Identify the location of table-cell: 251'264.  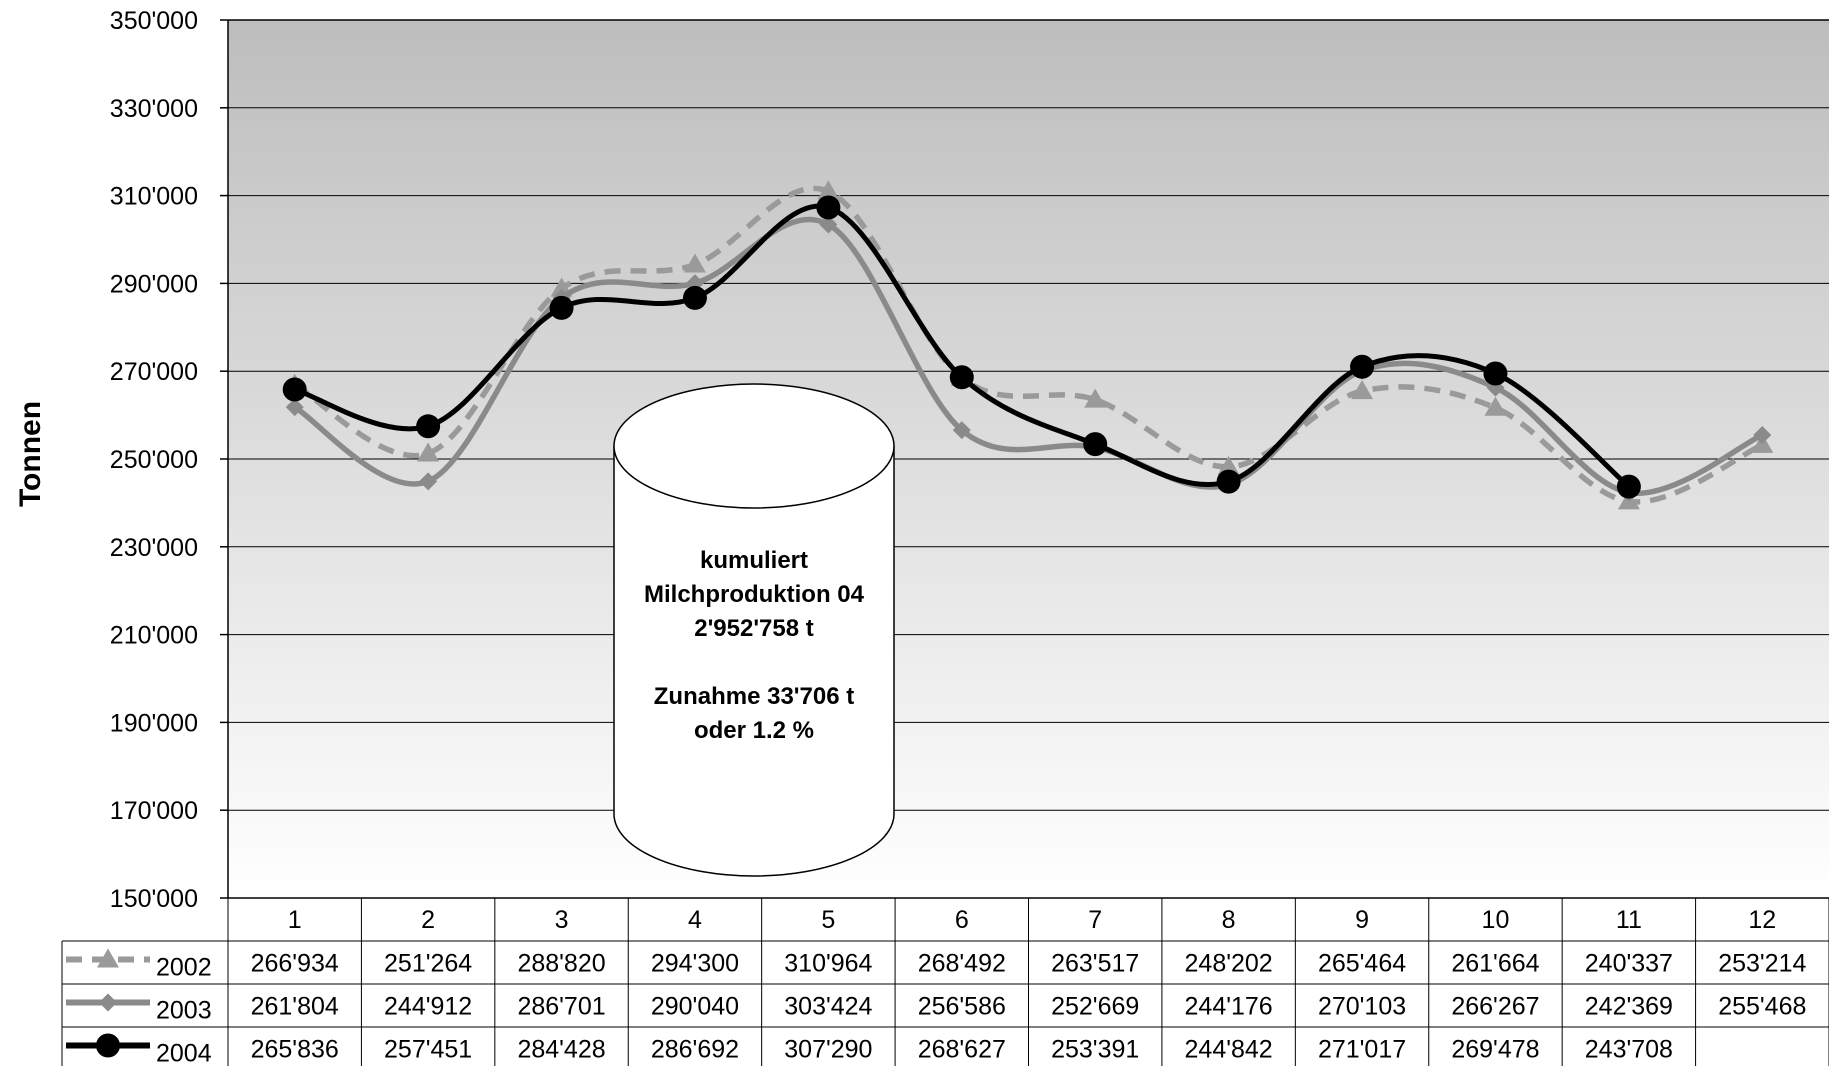
(428, 964).